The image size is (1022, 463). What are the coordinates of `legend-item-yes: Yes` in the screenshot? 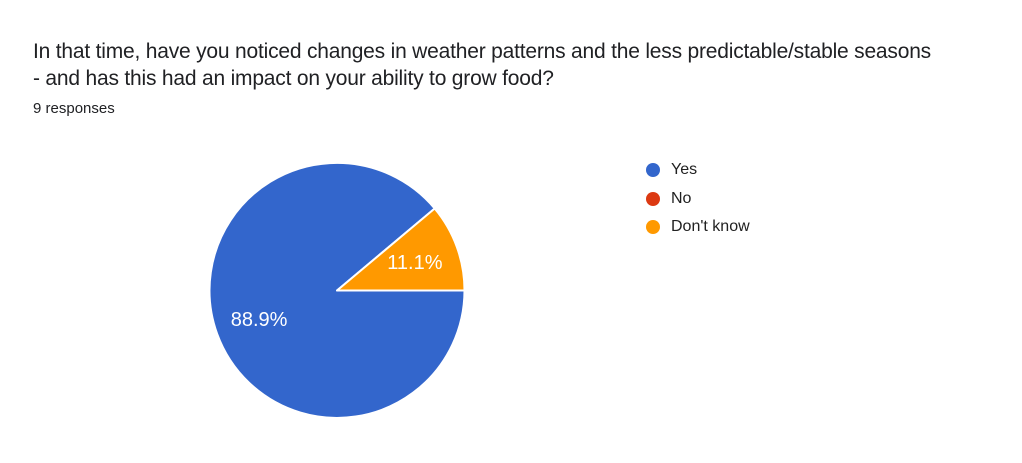 It's located at (698, 170).